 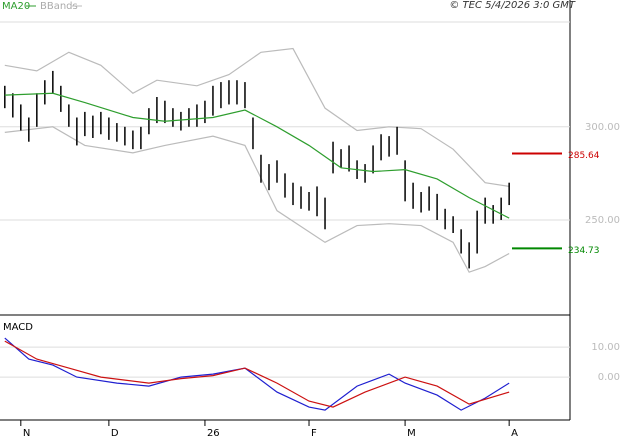 I want to click on legend-label: MA20, so click(x=16, y=6).